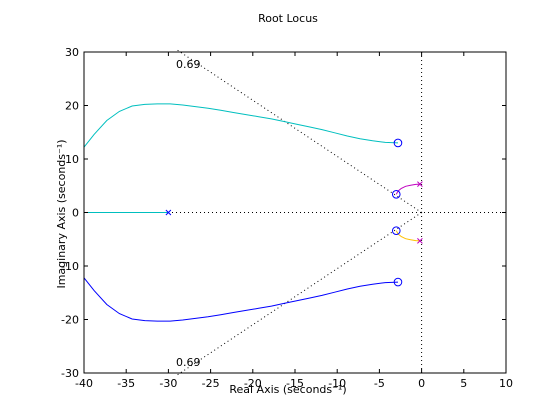 The height and width of the screenshot is (420, 560). What do you see at coordinates (463, 383) in the screenshot?
I see `x-tick-label-10: 5` at bounding box center [463, 383].